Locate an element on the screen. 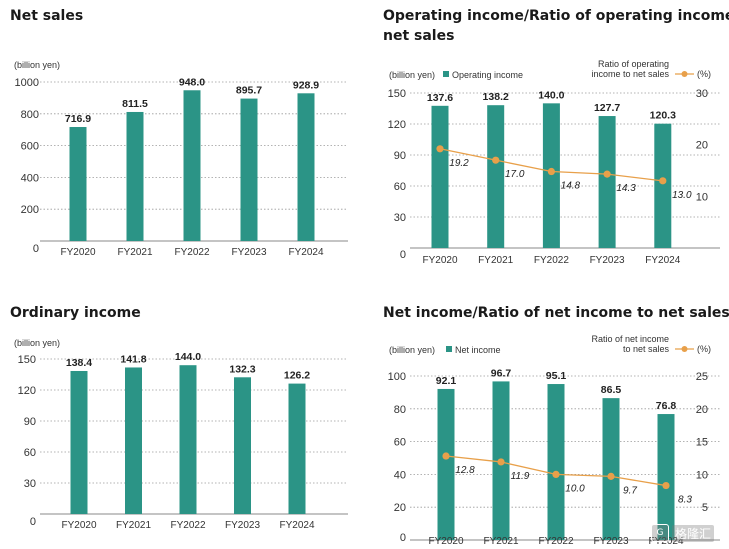 This screenshot has width=729, height=549. y2-tick-3-1: 10 is located at coordinates (702, 475).